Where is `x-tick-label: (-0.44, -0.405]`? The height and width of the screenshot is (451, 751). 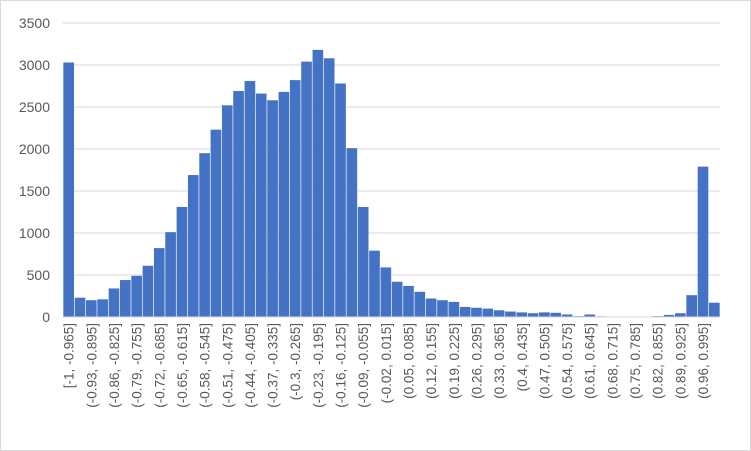 x-tick-label: (-0.44, -0.405] is located at coordinates (250, 365).